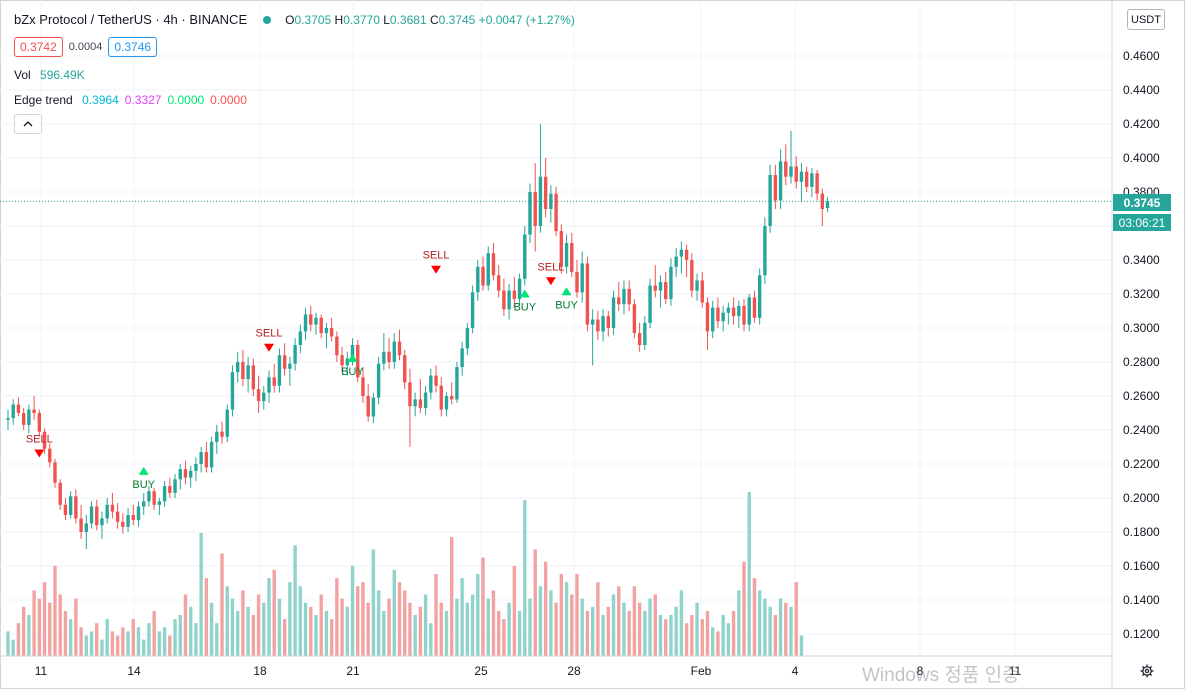 Image resolution: width=1185 pixels, height=689 pixels. Describe the element at coordinates (260, 671) in the screenshot. I see `x-tick-label: 18` at that location.